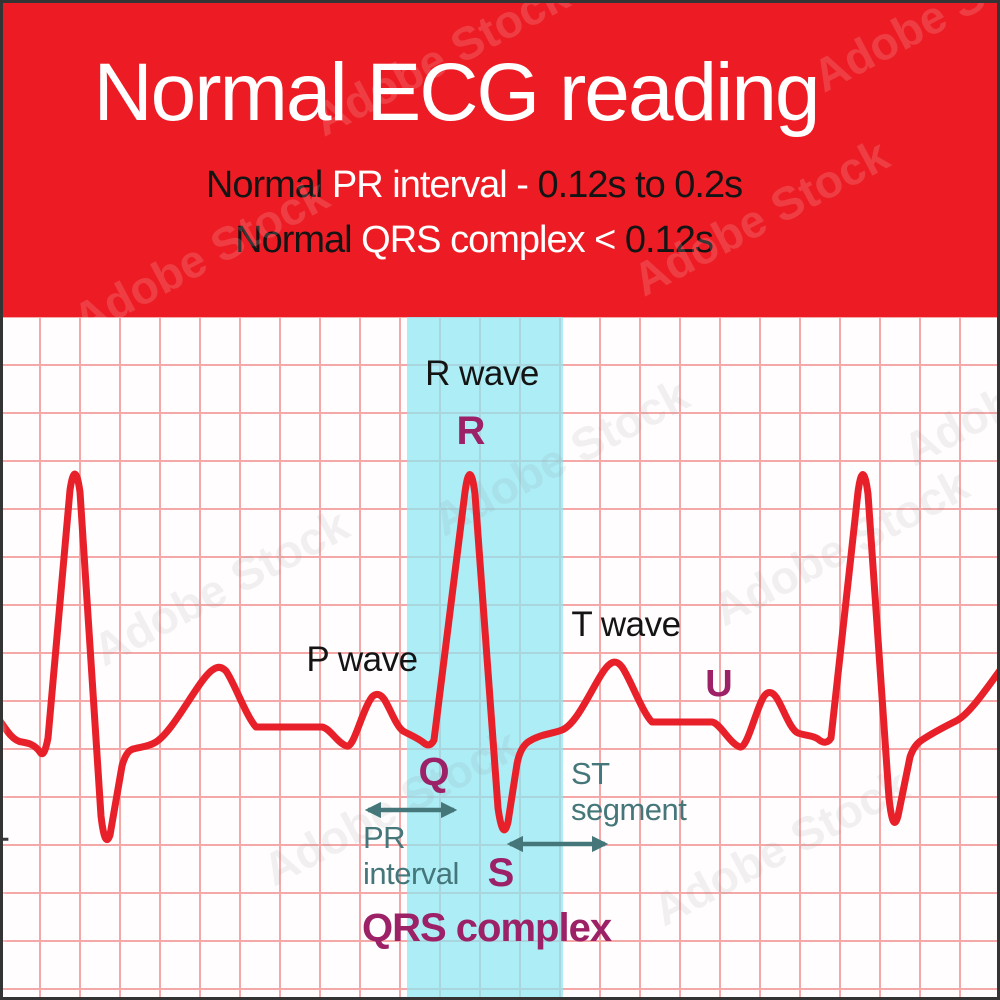 The height and width of the screenshot is (1000, 1000). Describe the element at coordinates (626, 624) in the screenshot. I see `t-wave-label: T wave` at that location.